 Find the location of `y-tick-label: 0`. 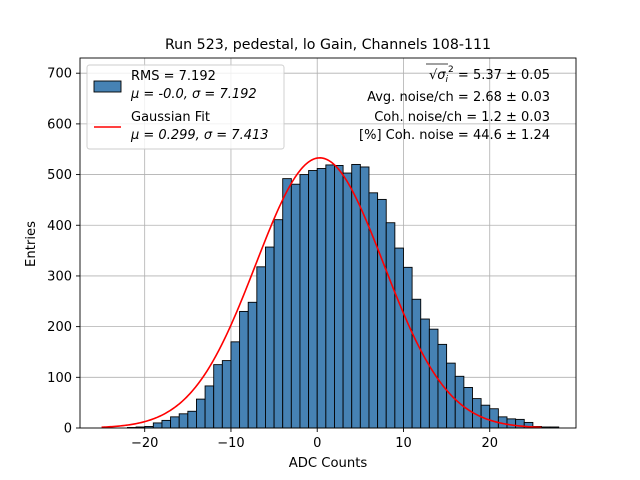

y-tick-label: 0 is located at coordinates (68, 429).